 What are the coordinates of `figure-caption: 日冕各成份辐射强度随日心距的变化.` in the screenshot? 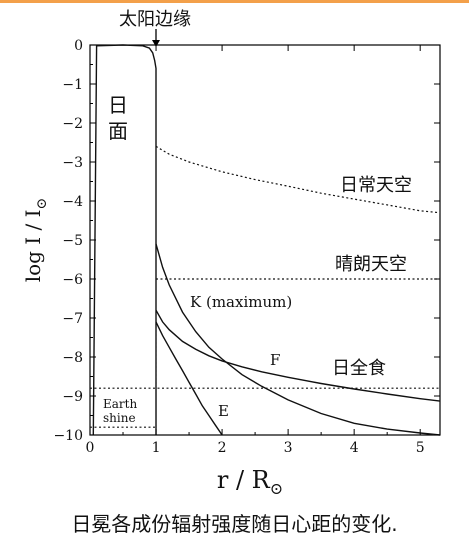 It's located at (234, 524).